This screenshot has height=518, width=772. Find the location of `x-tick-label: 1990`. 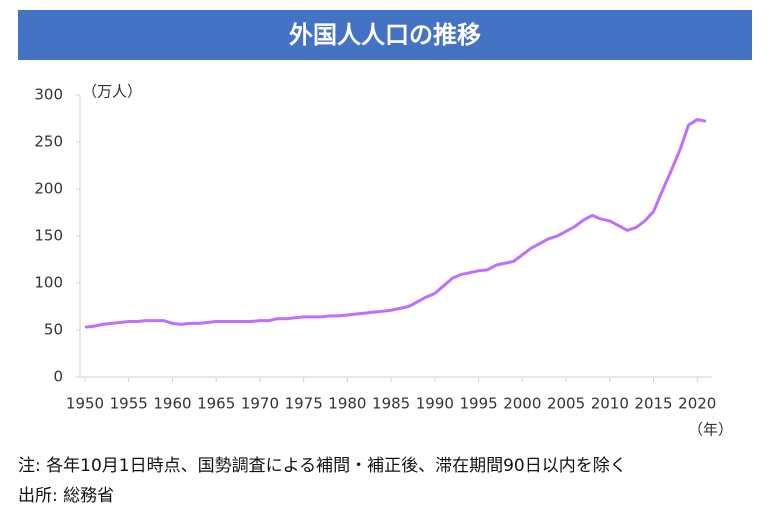

x-tick-label: 1990 is located at coordinates (435, 404).